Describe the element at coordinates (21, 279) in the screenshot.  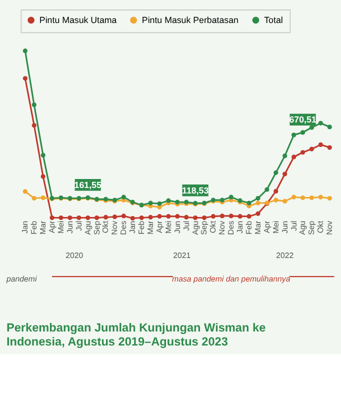
I see `text: pandemi` at that location.